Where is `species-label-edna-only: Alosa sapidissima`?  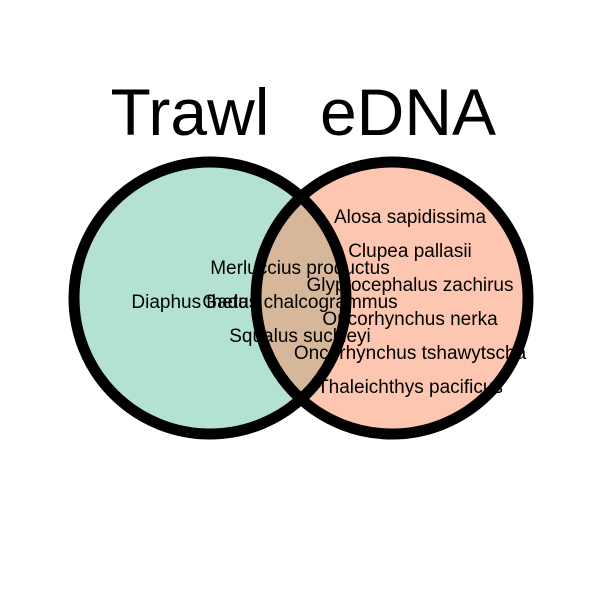
species-label-edna-only: Alosa sapidissima is located at coordinates (410, 217).